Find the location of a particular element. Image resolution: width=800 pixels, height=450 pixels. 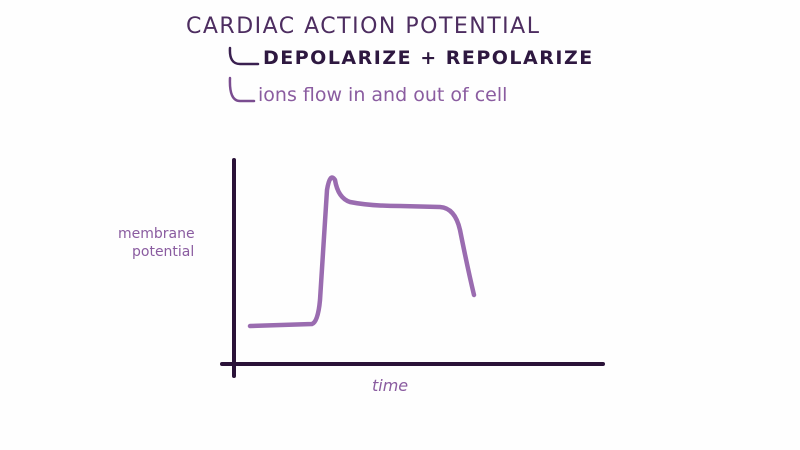

y-axis-label-line2: potential is located at coordinates (163, 252).